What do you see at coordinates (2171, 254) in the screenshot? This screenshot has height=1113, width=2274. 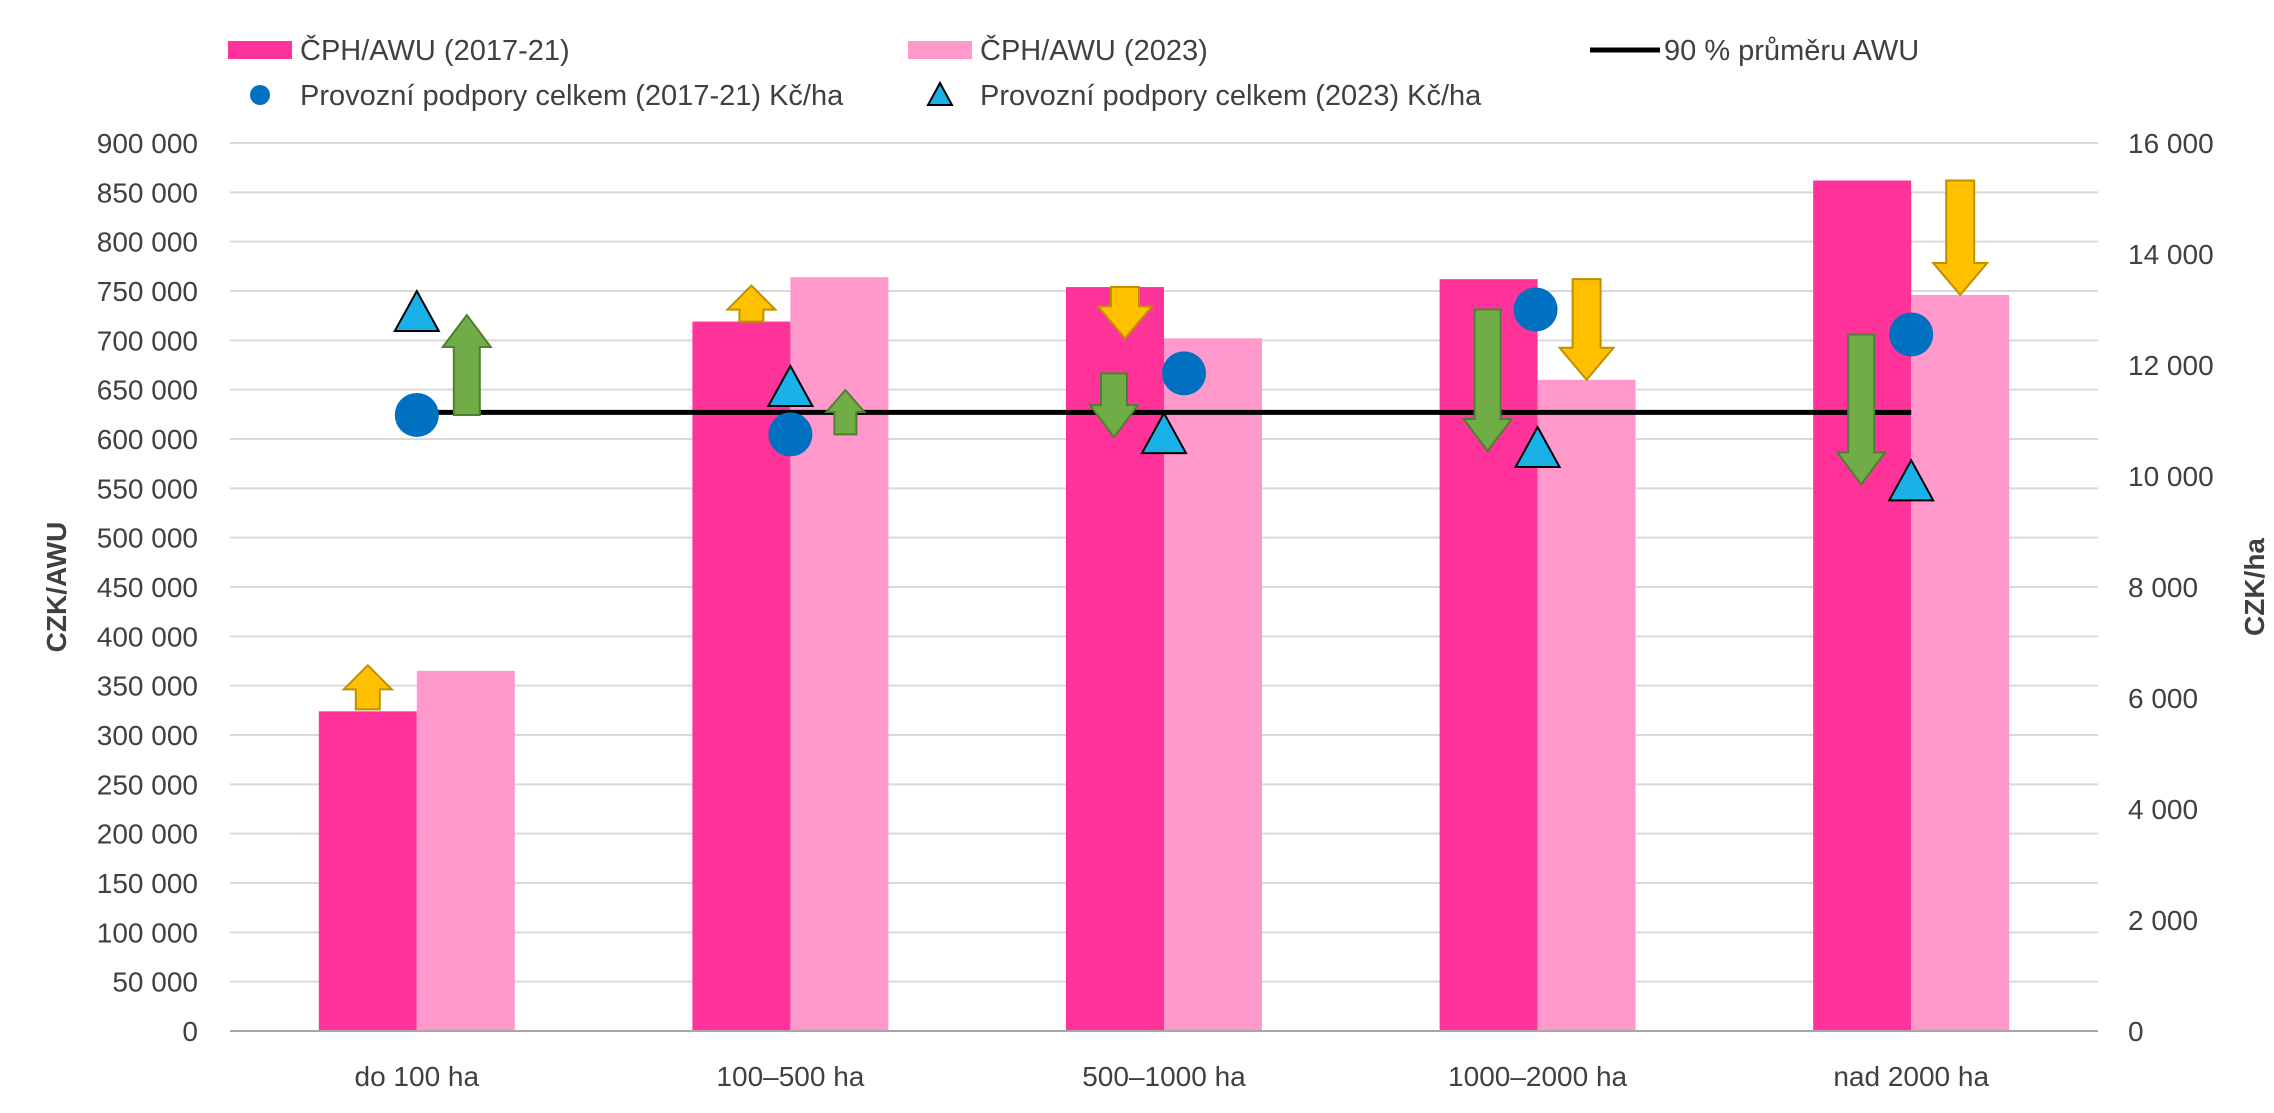 I see `y-tick-label-right: 14 000` at bounding box center [2171, 254].